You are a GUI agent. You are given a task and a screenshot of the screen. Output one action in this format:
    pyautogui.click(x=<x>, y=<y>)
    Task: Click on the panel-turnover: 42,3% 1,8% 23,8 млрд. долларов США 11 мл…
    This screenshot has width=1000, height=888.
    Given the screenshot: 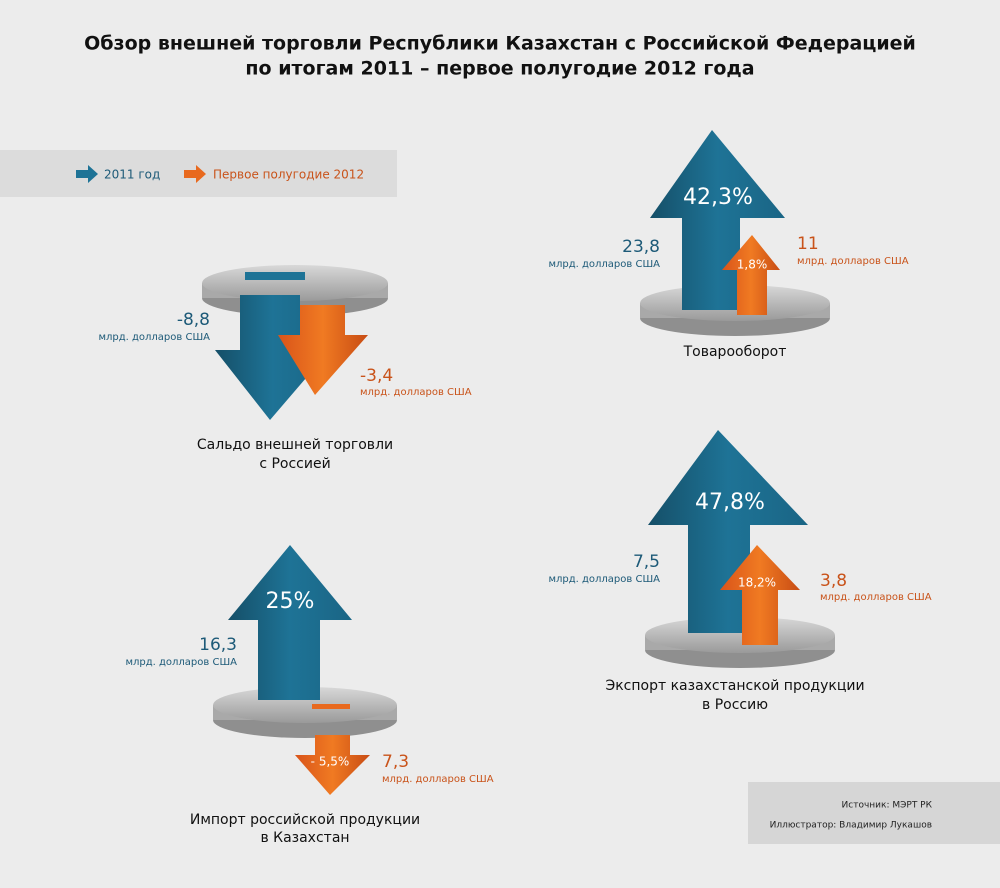 What is the action you would take?
    pyautogui.click(x=728, y=245)
    